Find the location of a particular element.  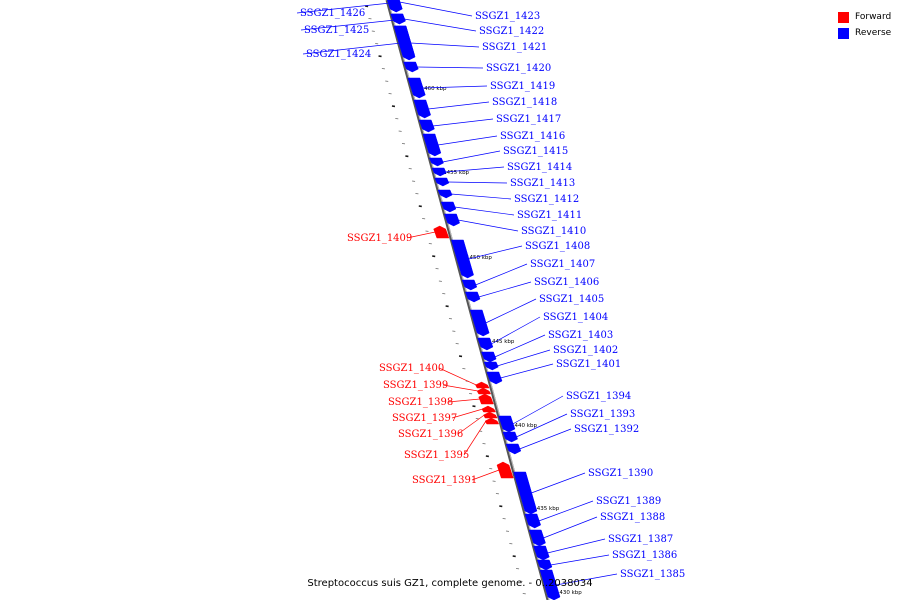

gene-label: SSGZ1_1385 is located at coordinates (652, 574).